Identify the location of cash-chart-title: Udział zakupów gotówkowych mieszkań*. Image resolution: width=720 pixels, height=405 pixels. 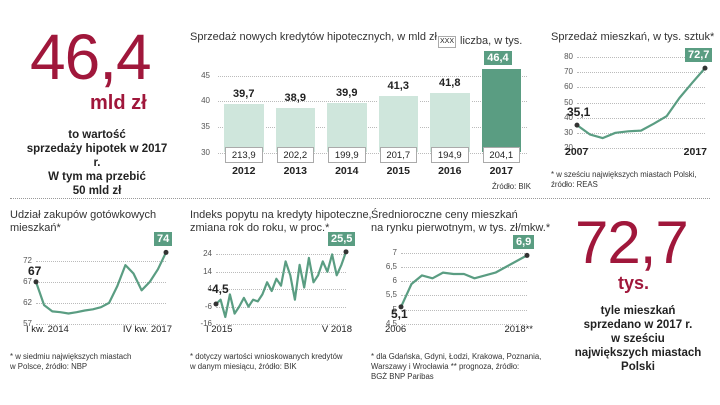
(83, 222).